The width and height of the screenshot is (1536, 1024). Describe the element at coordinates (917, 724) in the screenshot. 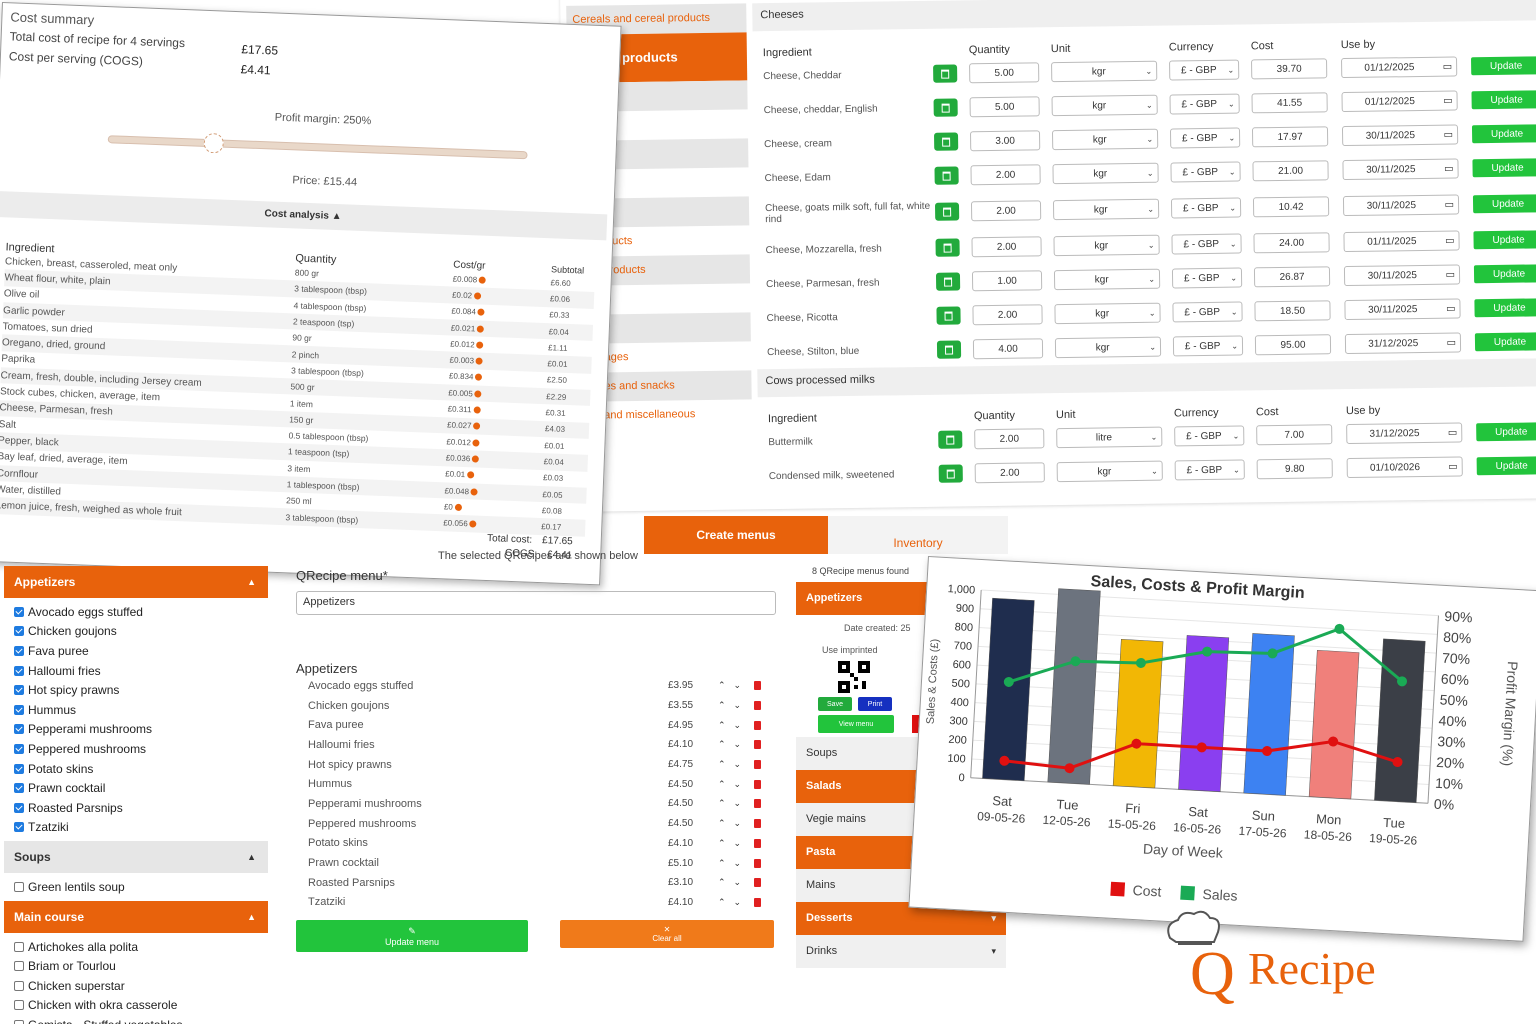

I see `delete-menu-button` at that location.